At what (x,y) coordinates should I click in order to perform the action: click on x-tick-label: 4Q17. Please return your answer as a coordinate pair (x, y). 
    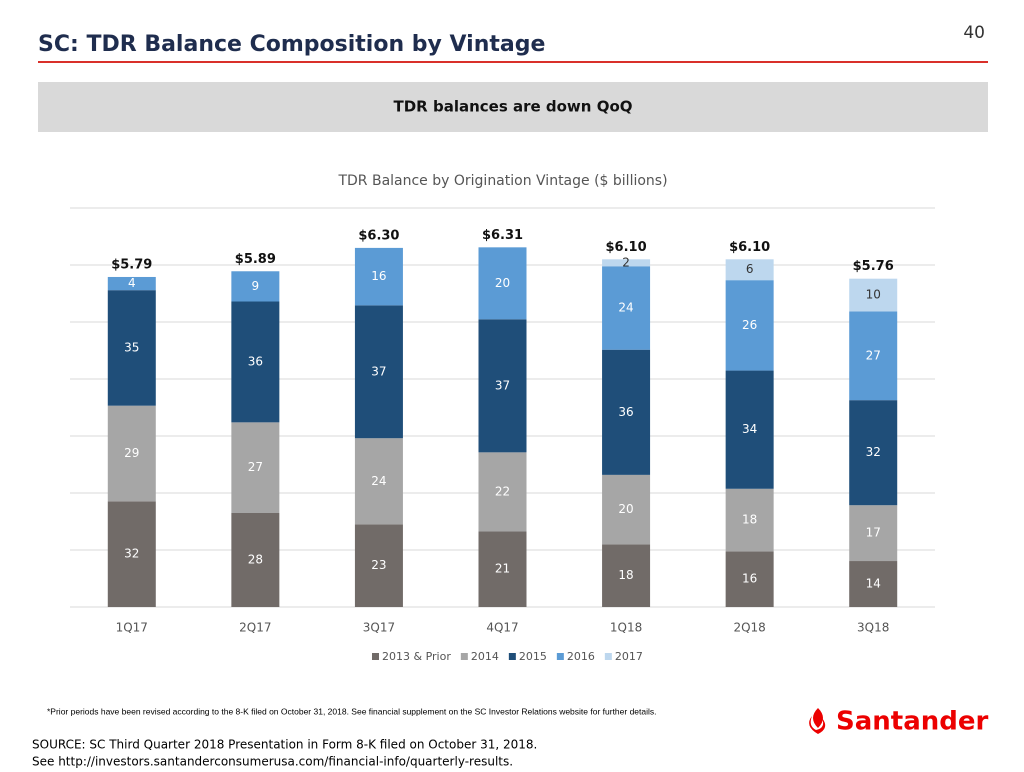
    Looking at the image, I should click on (502, 628).